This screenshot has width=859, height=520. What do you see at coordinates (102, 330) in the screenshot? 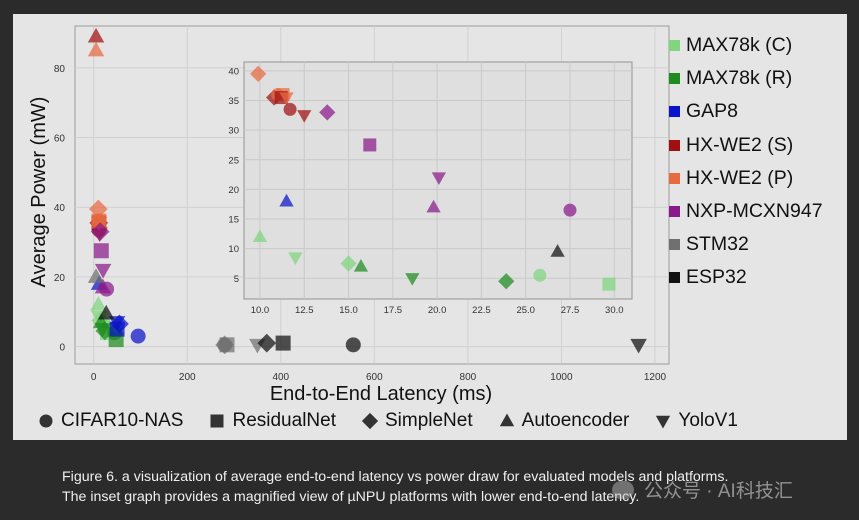
I see `point-max78k-r-yolov1` at bounding box center [102, 330].